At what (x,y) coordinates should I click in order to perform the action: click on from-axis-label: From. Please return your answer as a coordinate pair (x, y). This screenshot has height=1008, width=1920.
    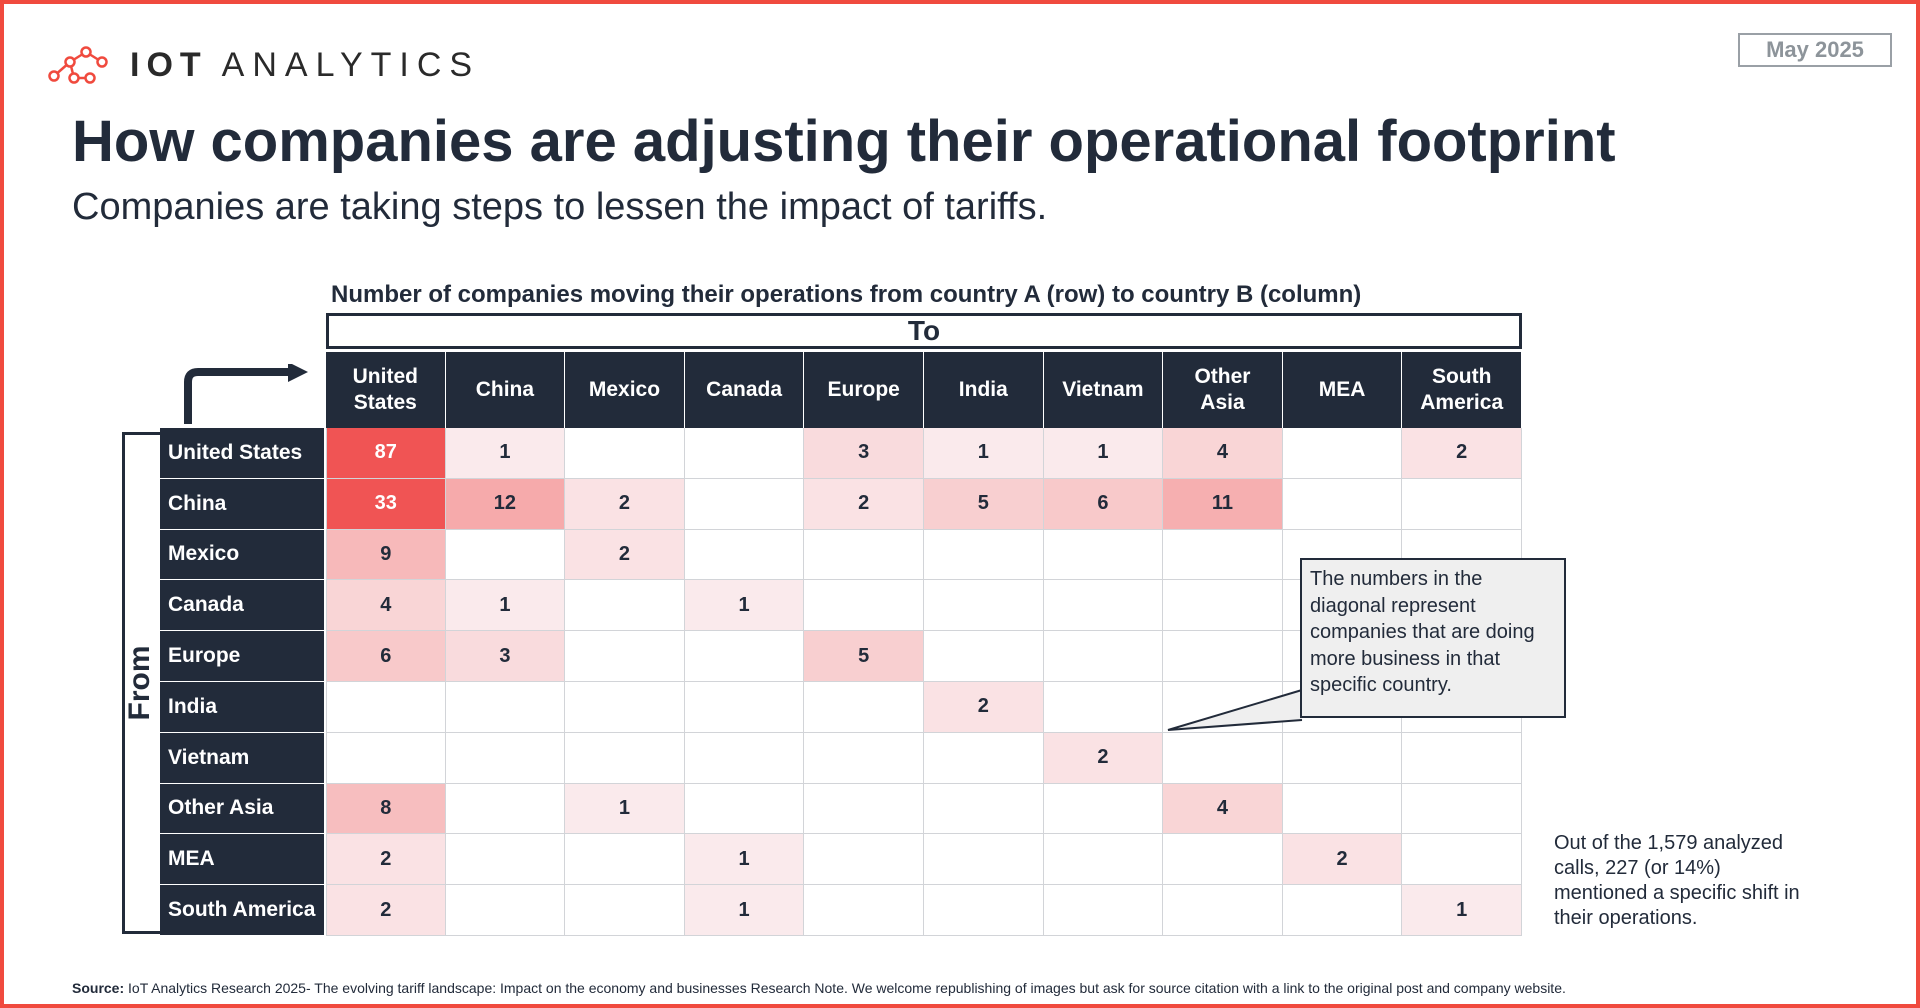
    Looking at the image, I should click on (139, 683).